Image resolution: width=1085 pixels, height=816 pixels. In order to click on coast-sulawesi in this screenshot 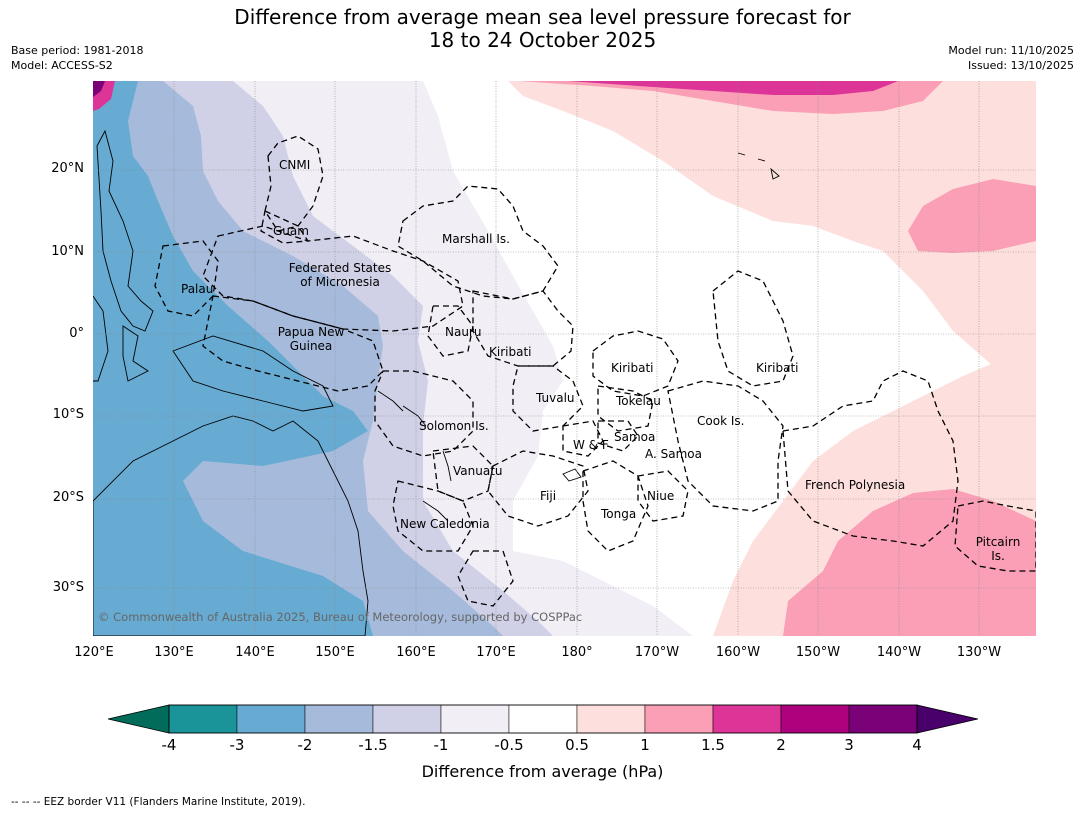, I will do `click(135, 353)`.